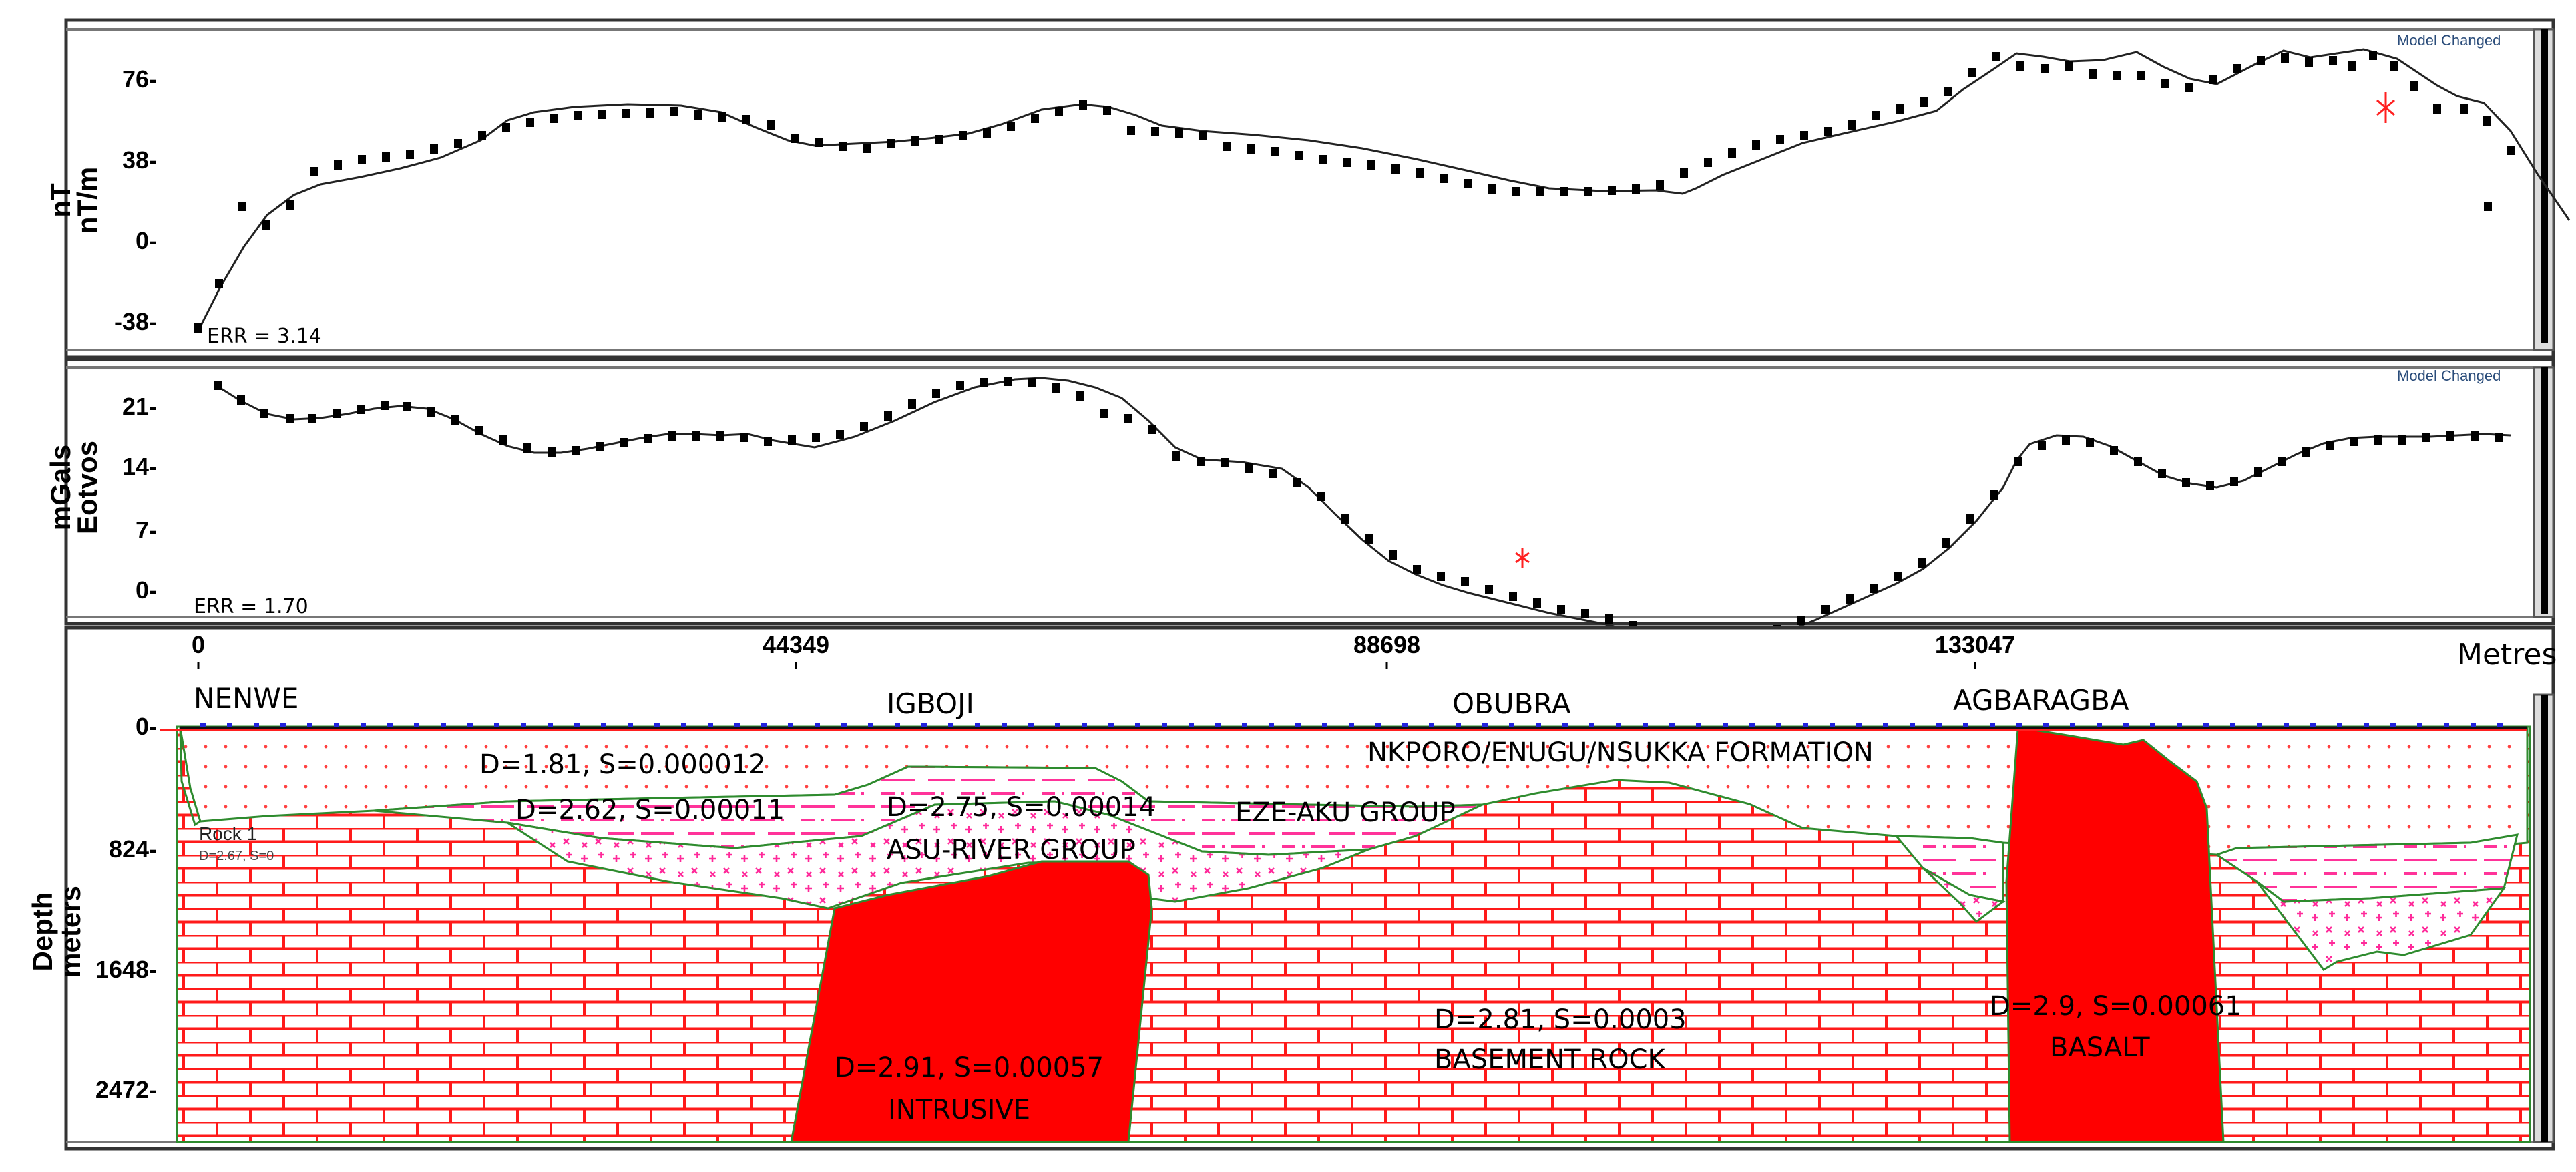 The width and height of the screenshot is (2576, 1172). Describe the element at coordinates (972, 1002) in the screenshot. I see `intrusive-body` at that location.